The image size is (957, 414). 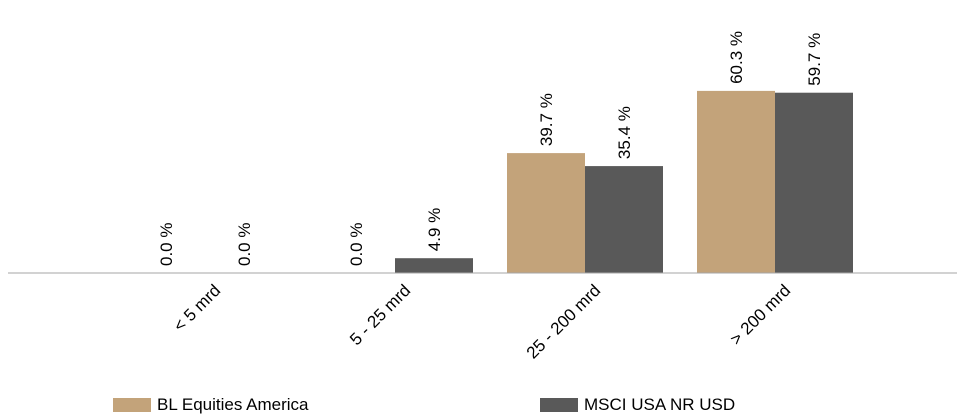 I want to click on category-label: > 200 mrd, so click(x=760, y=315).